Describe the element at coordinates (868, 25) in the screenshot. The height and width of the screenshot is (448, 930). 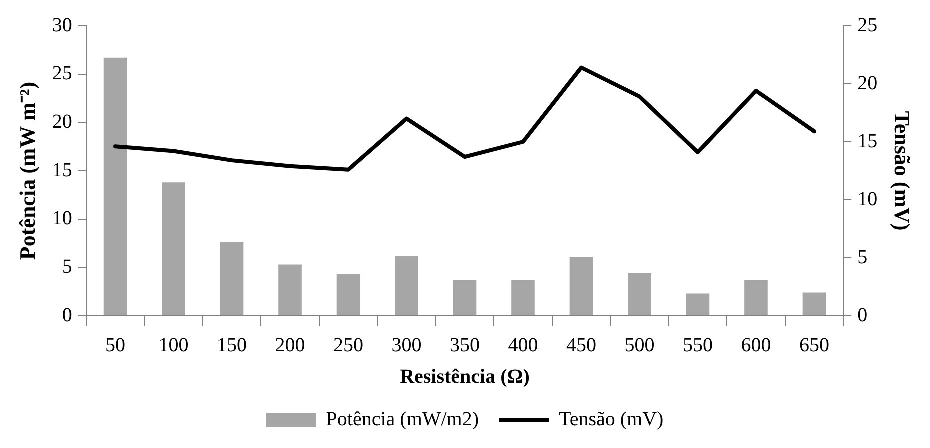
I see `y2-tick-label: 25` at that location.